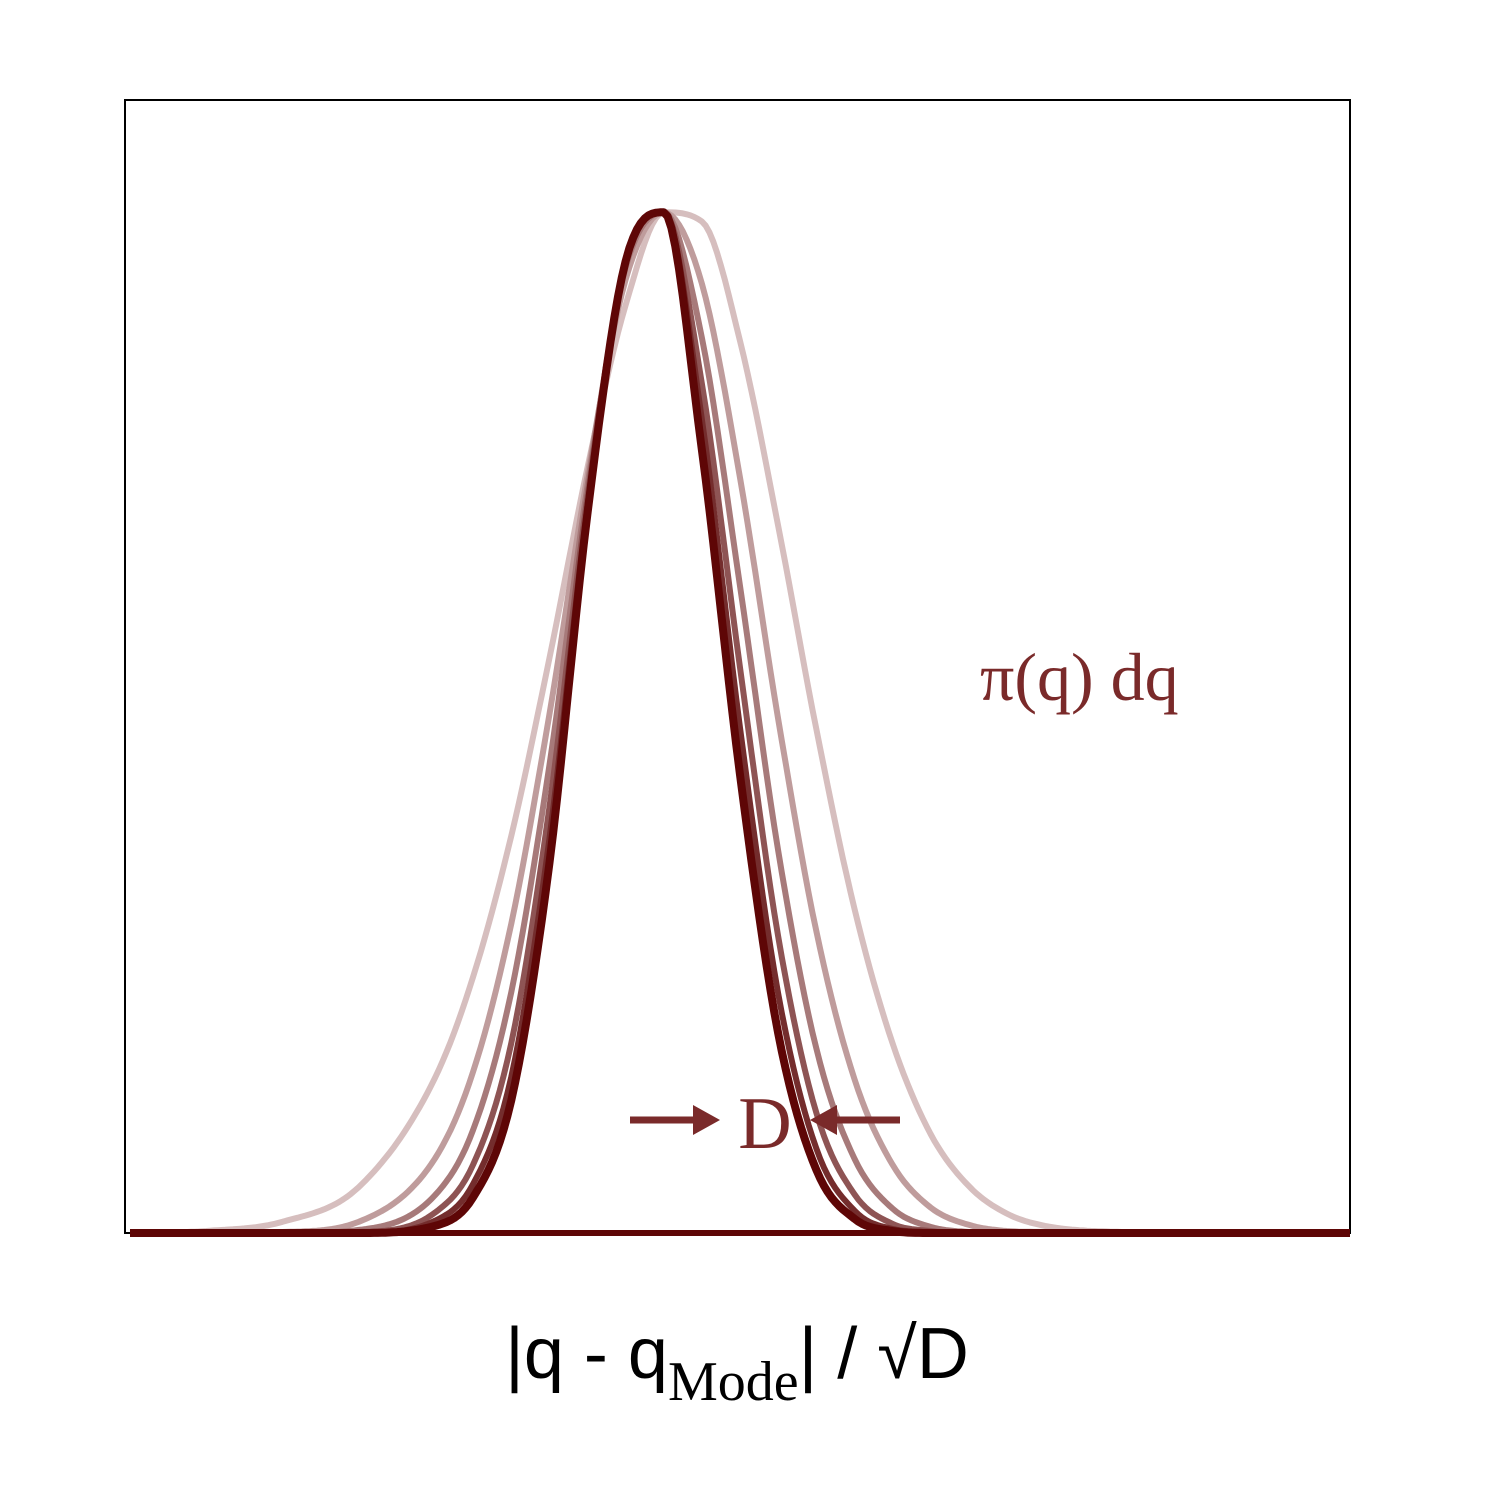 Image resolution: width=1500 pixels, height=1500 pixels. Describe the element at coordinates (884, 1354) in the screenshot. I see `x-axis-label-suffix: | / √D` at that location.